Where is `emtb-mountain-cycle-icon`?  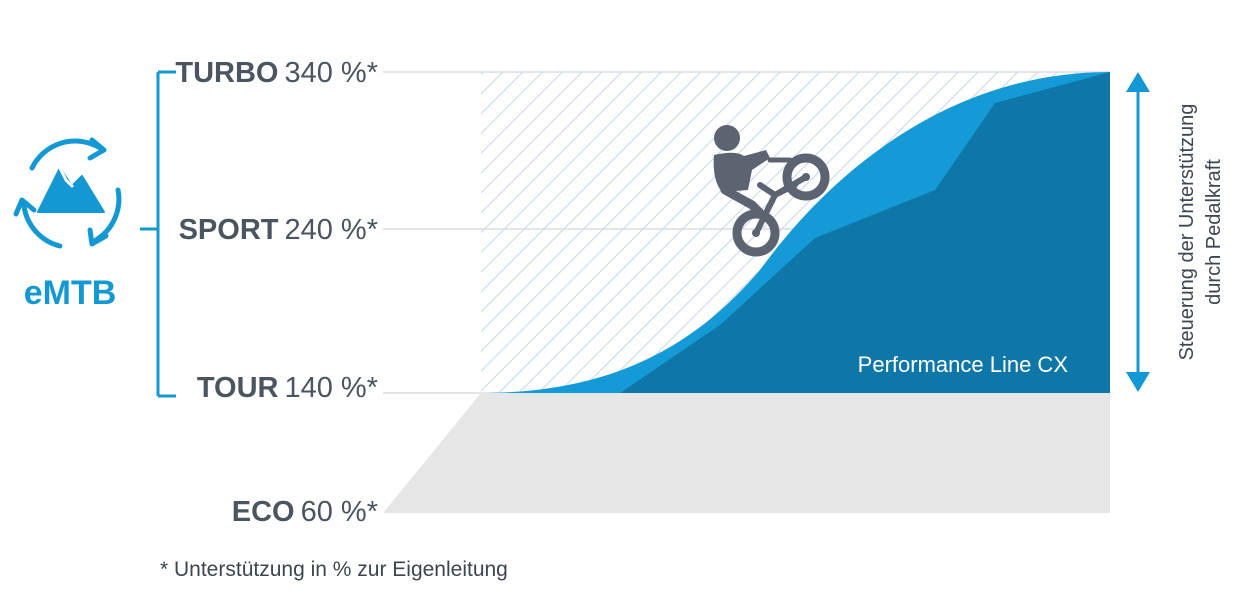 emtb-mountain-cycle-icon is located at coordinates (67, 193).